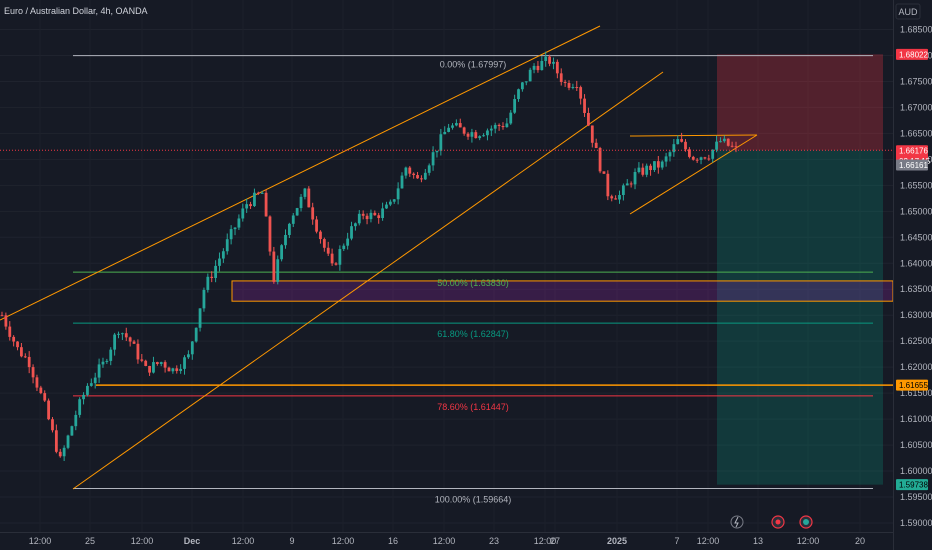 The image size is (932, 550). I want to click on time-axis-label: 20, so click(860, 541).